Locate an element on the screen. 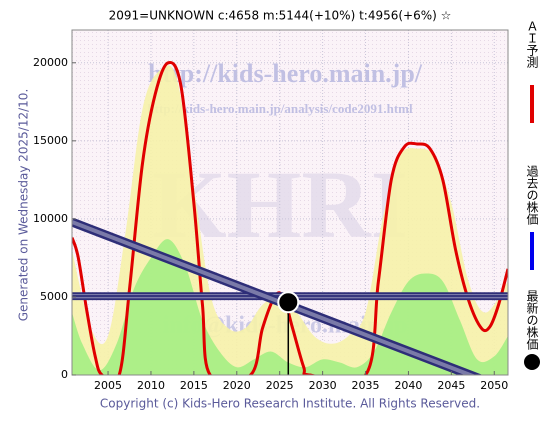  x-tick-label: 2015 is located at coordinates (194, 385).